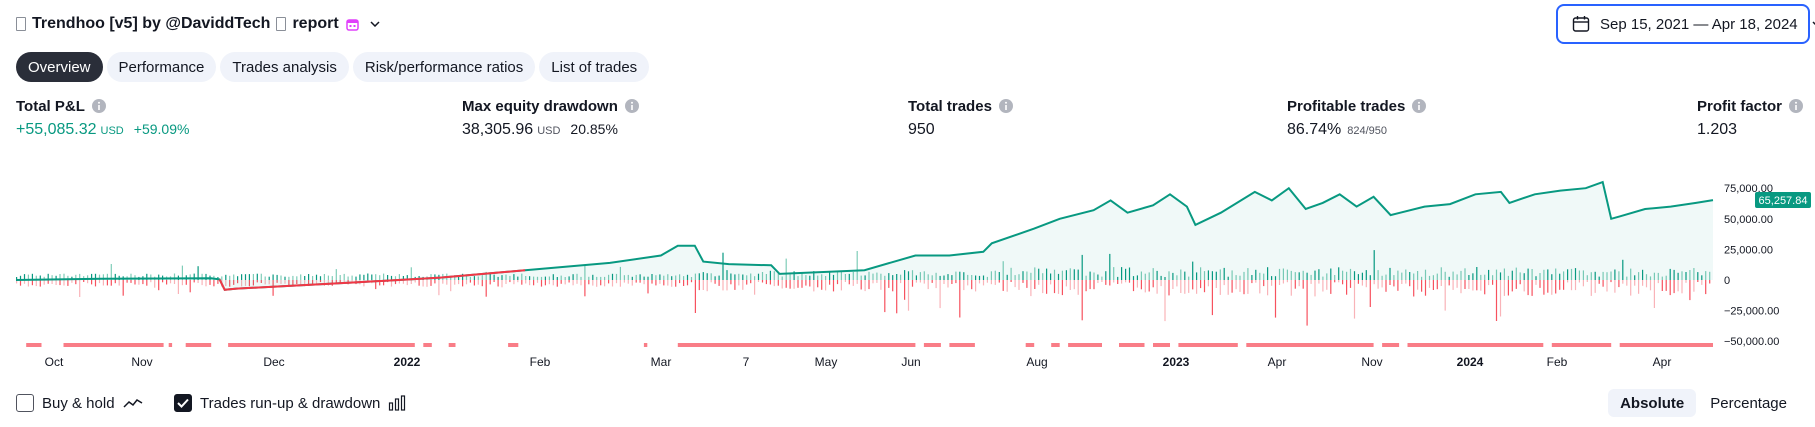 The width and height of the screenshot is (1815, 427). What do you see at coordinates (141, 362) in the screenshot?
I see `x-tick-label: Nov` at bounding box center [141, 362].